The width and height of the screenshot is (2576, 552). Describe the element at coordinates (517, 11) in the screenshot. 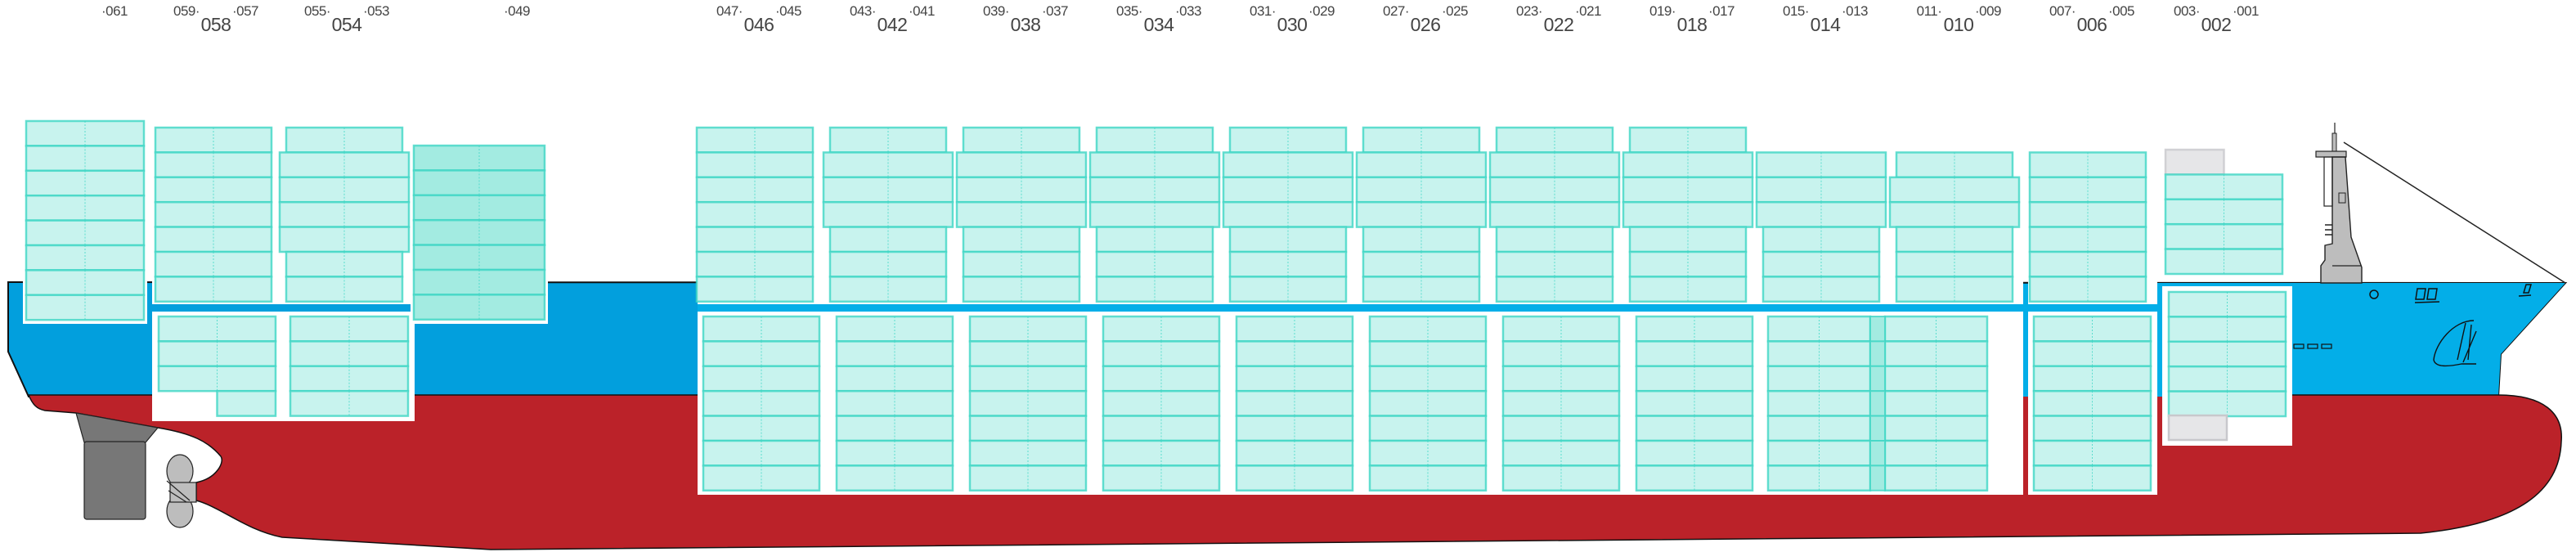

I see `bay-label-single: ·049` at that location.